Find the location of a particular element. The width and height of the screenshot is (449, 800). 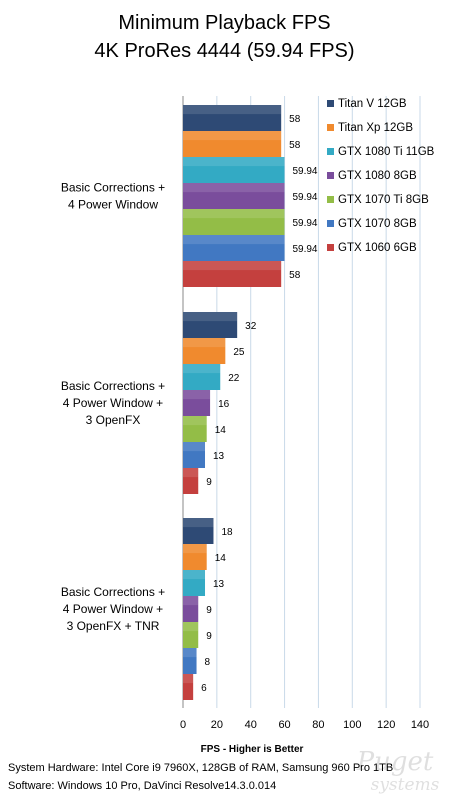

legend-label: GTX 1070 8GB is located at coordinates (377, 224).